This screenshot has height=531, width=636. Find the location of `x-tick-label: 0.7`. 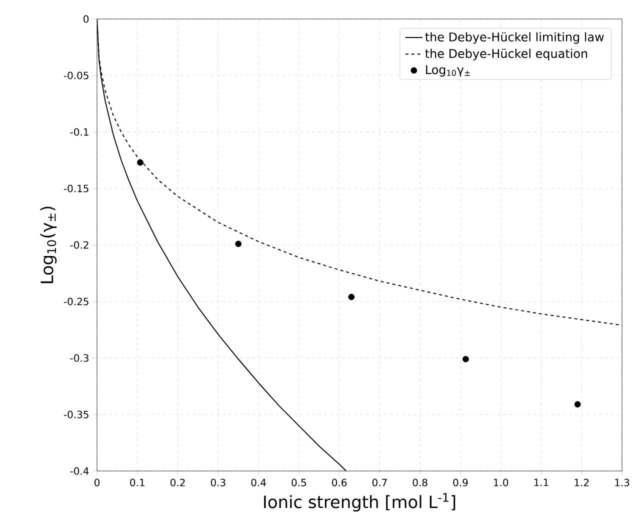

x-tick-label: 0.7 is located at coordinates (379, 482).